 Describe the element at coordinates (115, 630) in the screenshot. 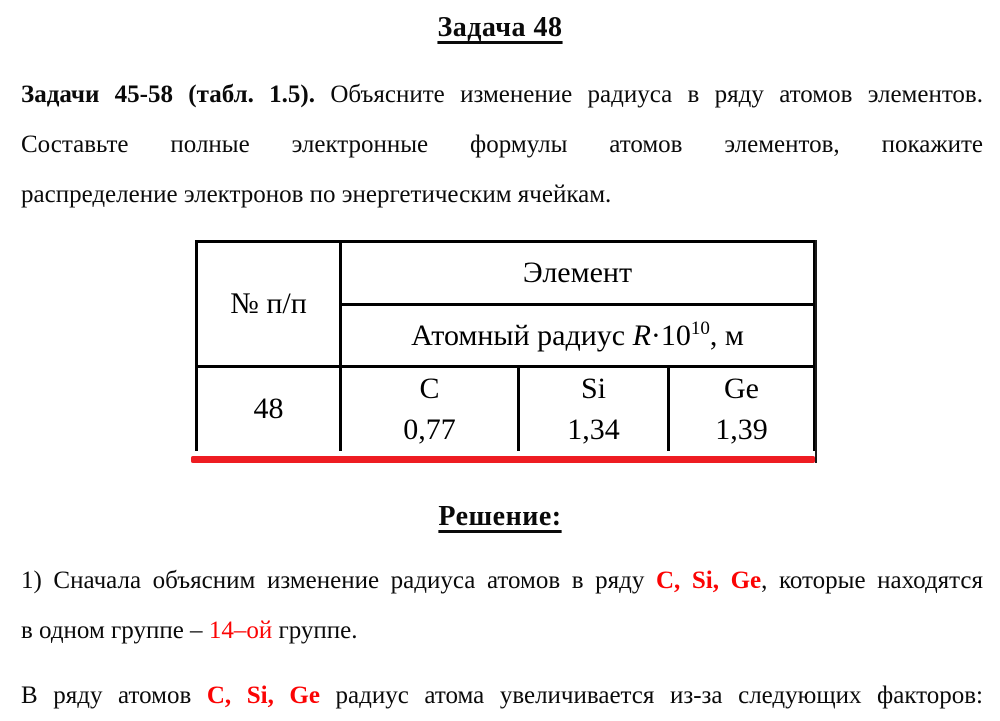

I see `solution-text: в одном группе –` at that location.